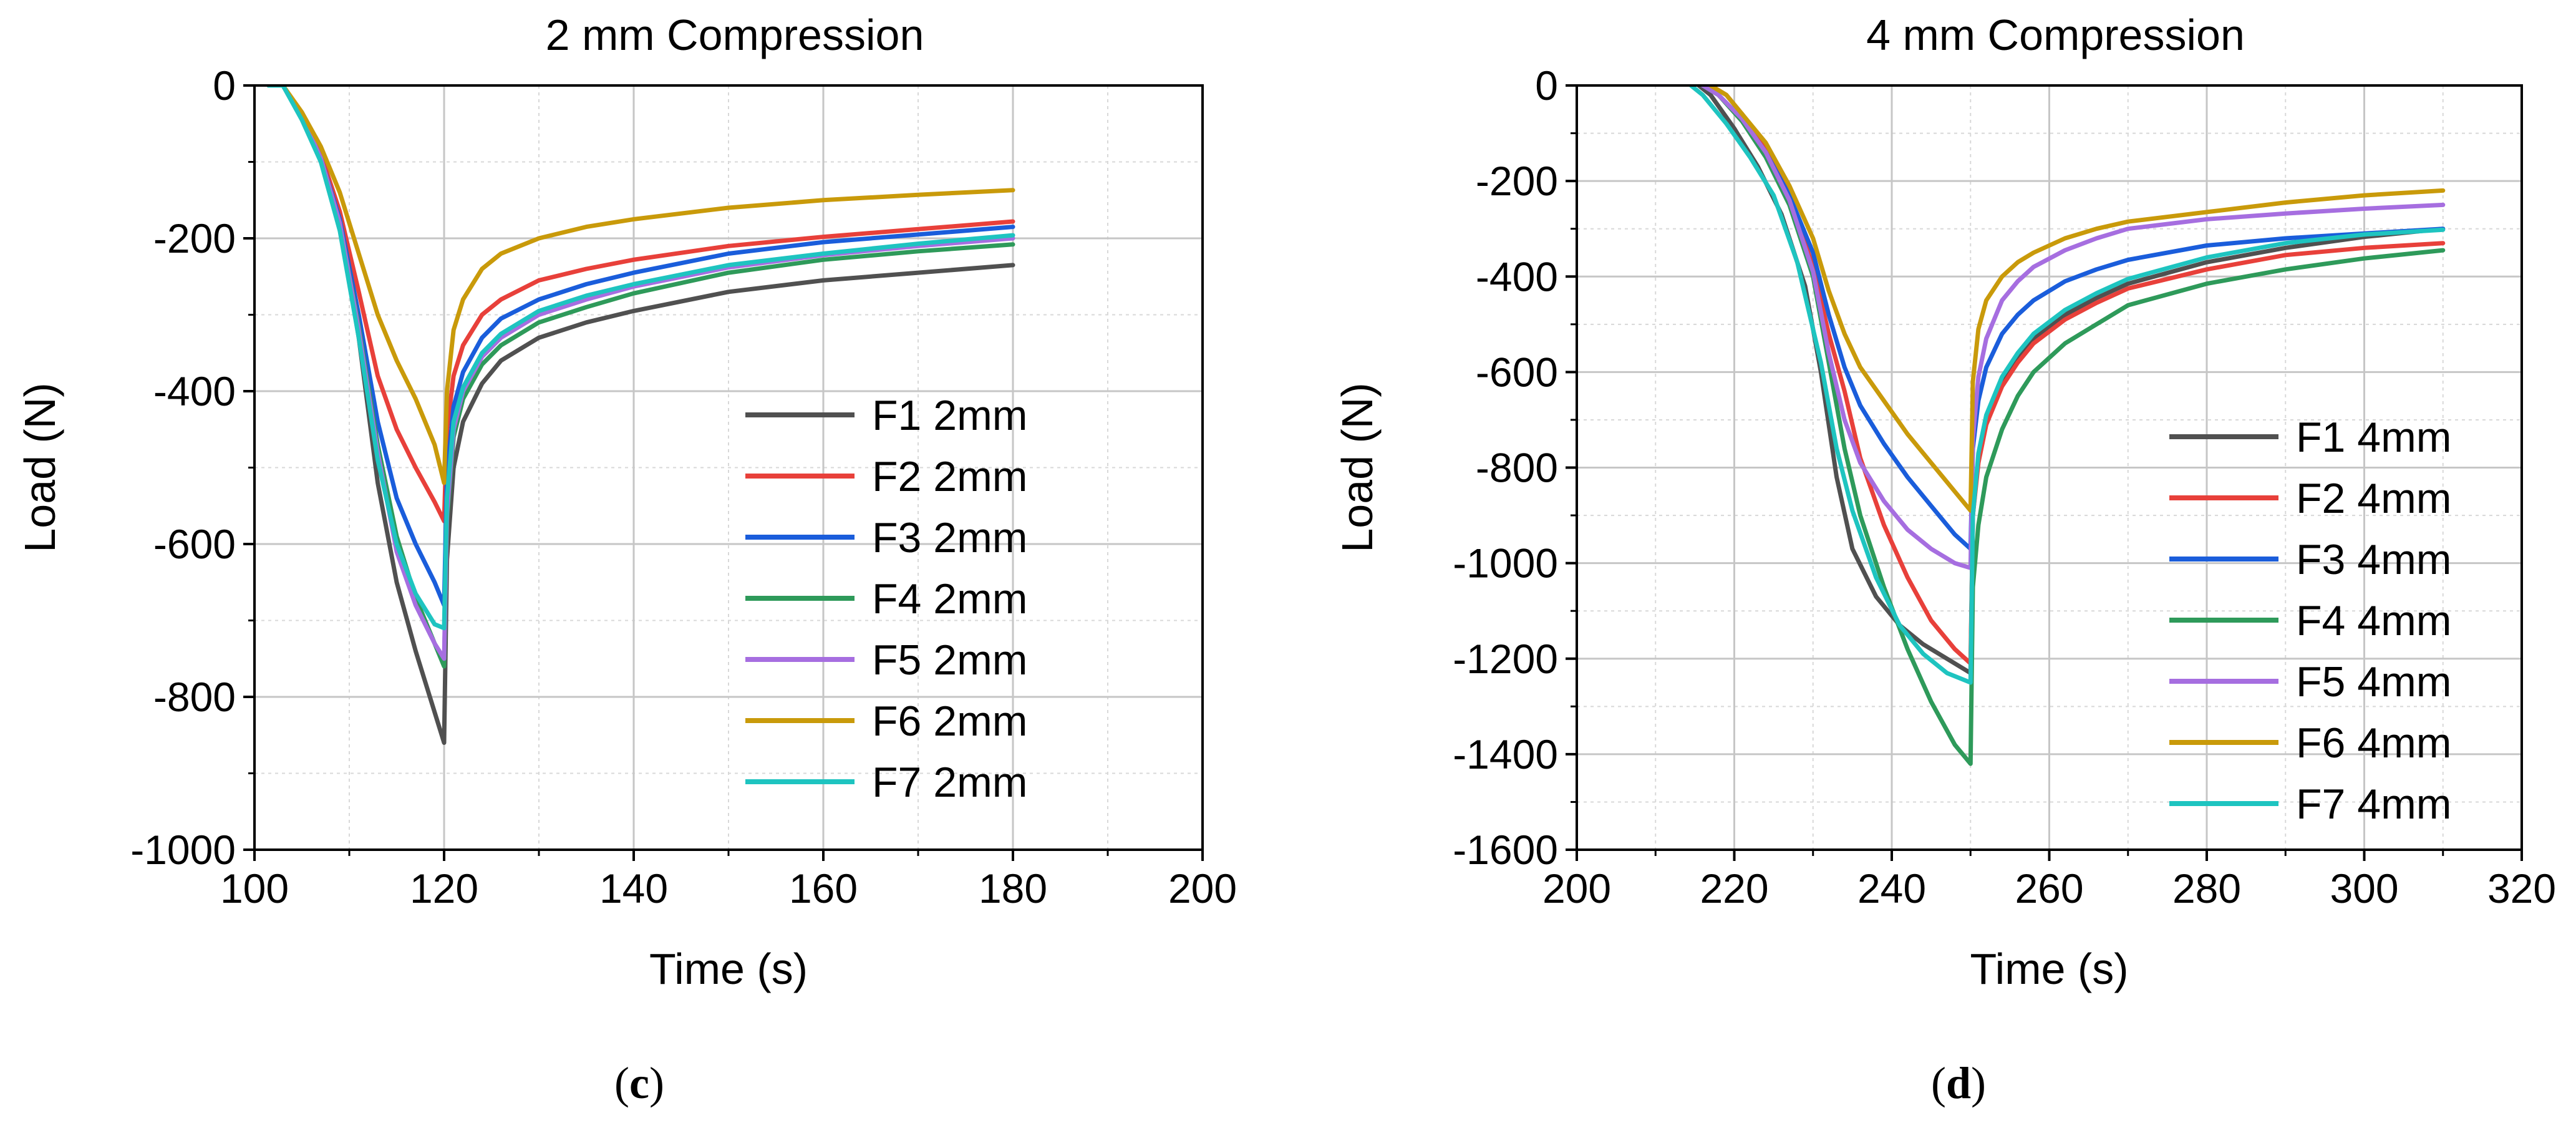 The height and width of the screenshot is (1123, 2576). I want to click on y-tick-label: -1600, so click(1505, 850).